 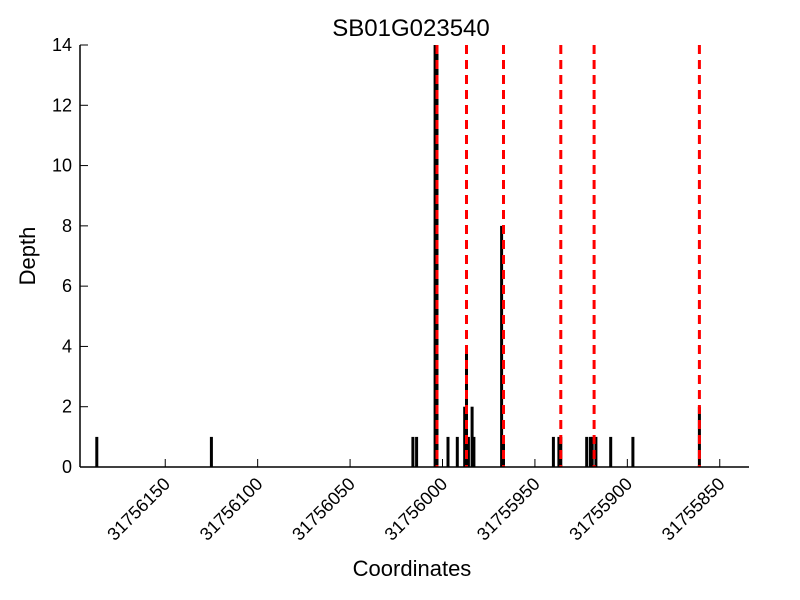 What do you see at coordinates (508, 509) in the screenshot?
I see `x-tick-label: 31755950` at bounding box center [508, 509].